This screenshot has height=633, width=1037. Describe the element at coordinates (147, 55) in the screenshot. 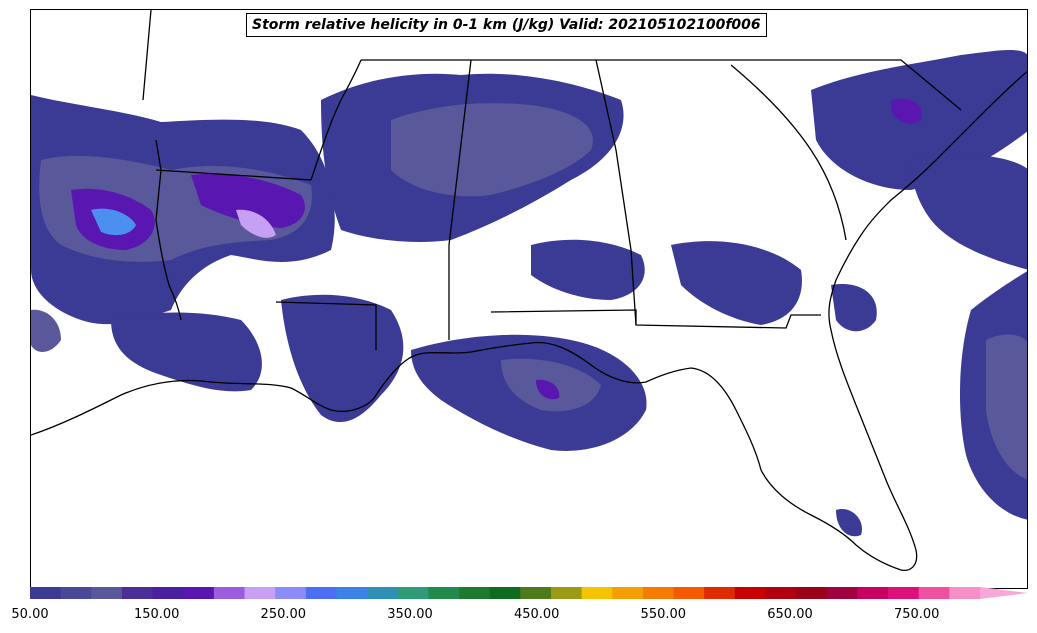

I see `border-left-state` at that location.